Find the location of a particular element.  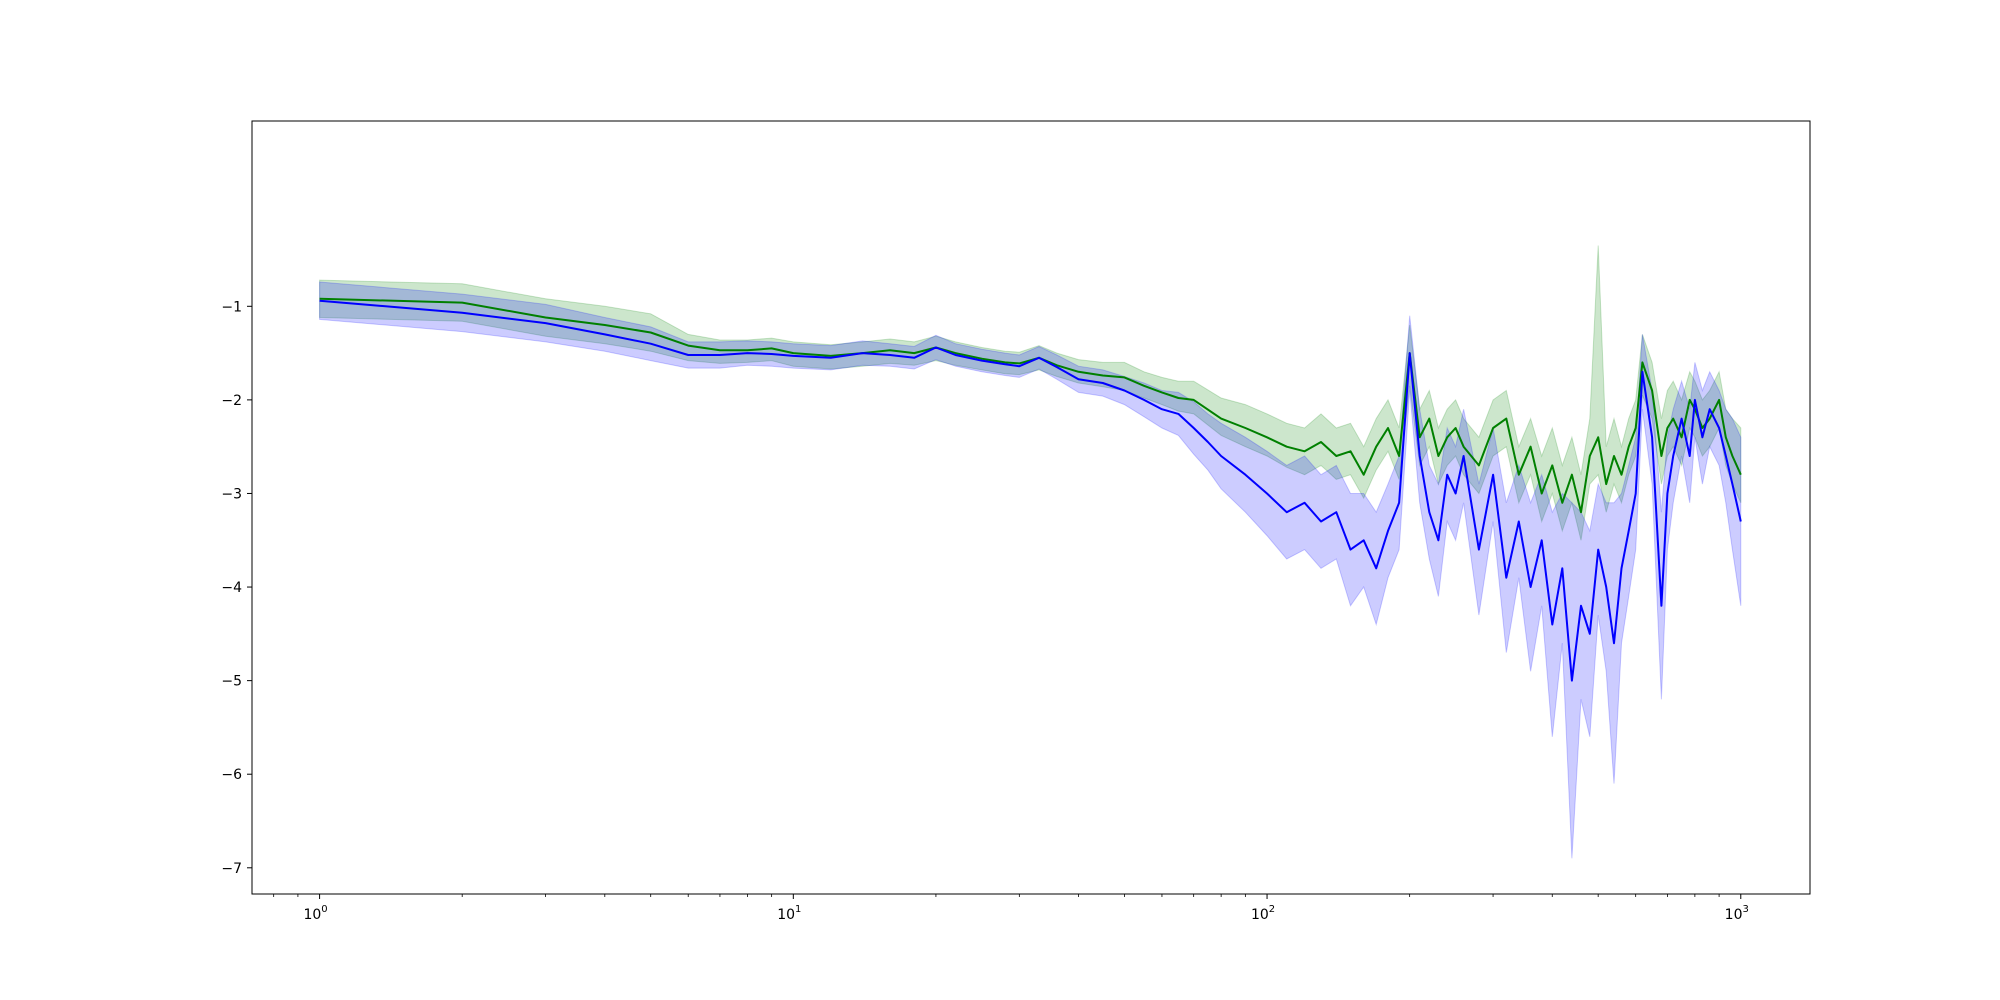

x-tick-label: 10⁰ is located at coordinates (315, 913).